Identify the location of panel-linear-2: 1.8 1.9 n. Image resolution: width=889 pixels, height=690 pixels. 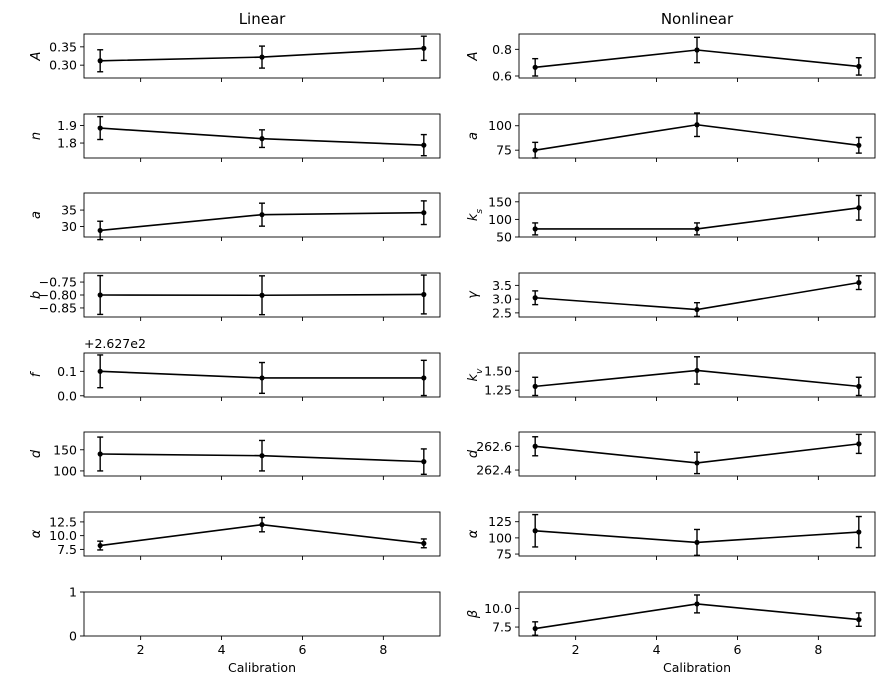
(235, 137).